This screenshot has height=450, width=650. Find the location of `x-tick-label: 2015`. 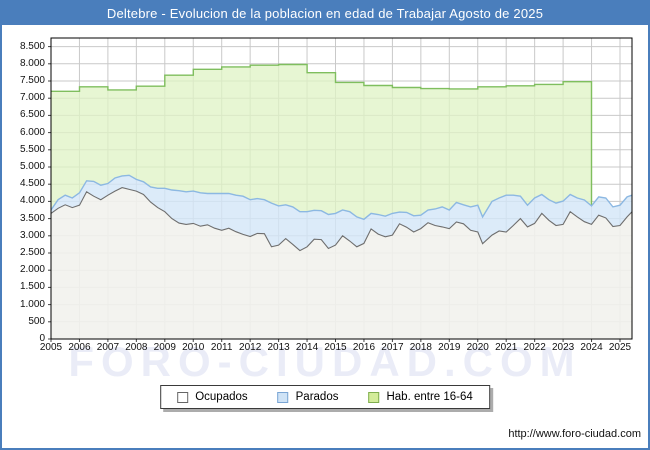

x-tick-label: 2015 is located at coordinates (335, 347).